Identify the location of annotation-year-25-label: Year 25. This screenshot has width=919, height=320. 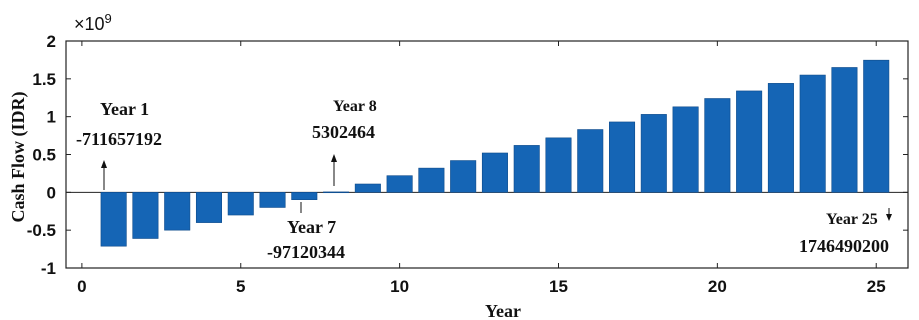
(852, 219).